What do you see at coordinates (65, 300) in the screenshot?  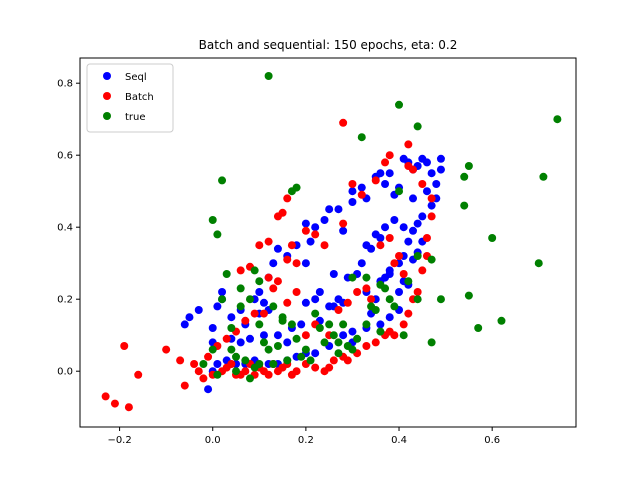 I see `y-tick-label: 0.2` at bounding box center [65, 300].